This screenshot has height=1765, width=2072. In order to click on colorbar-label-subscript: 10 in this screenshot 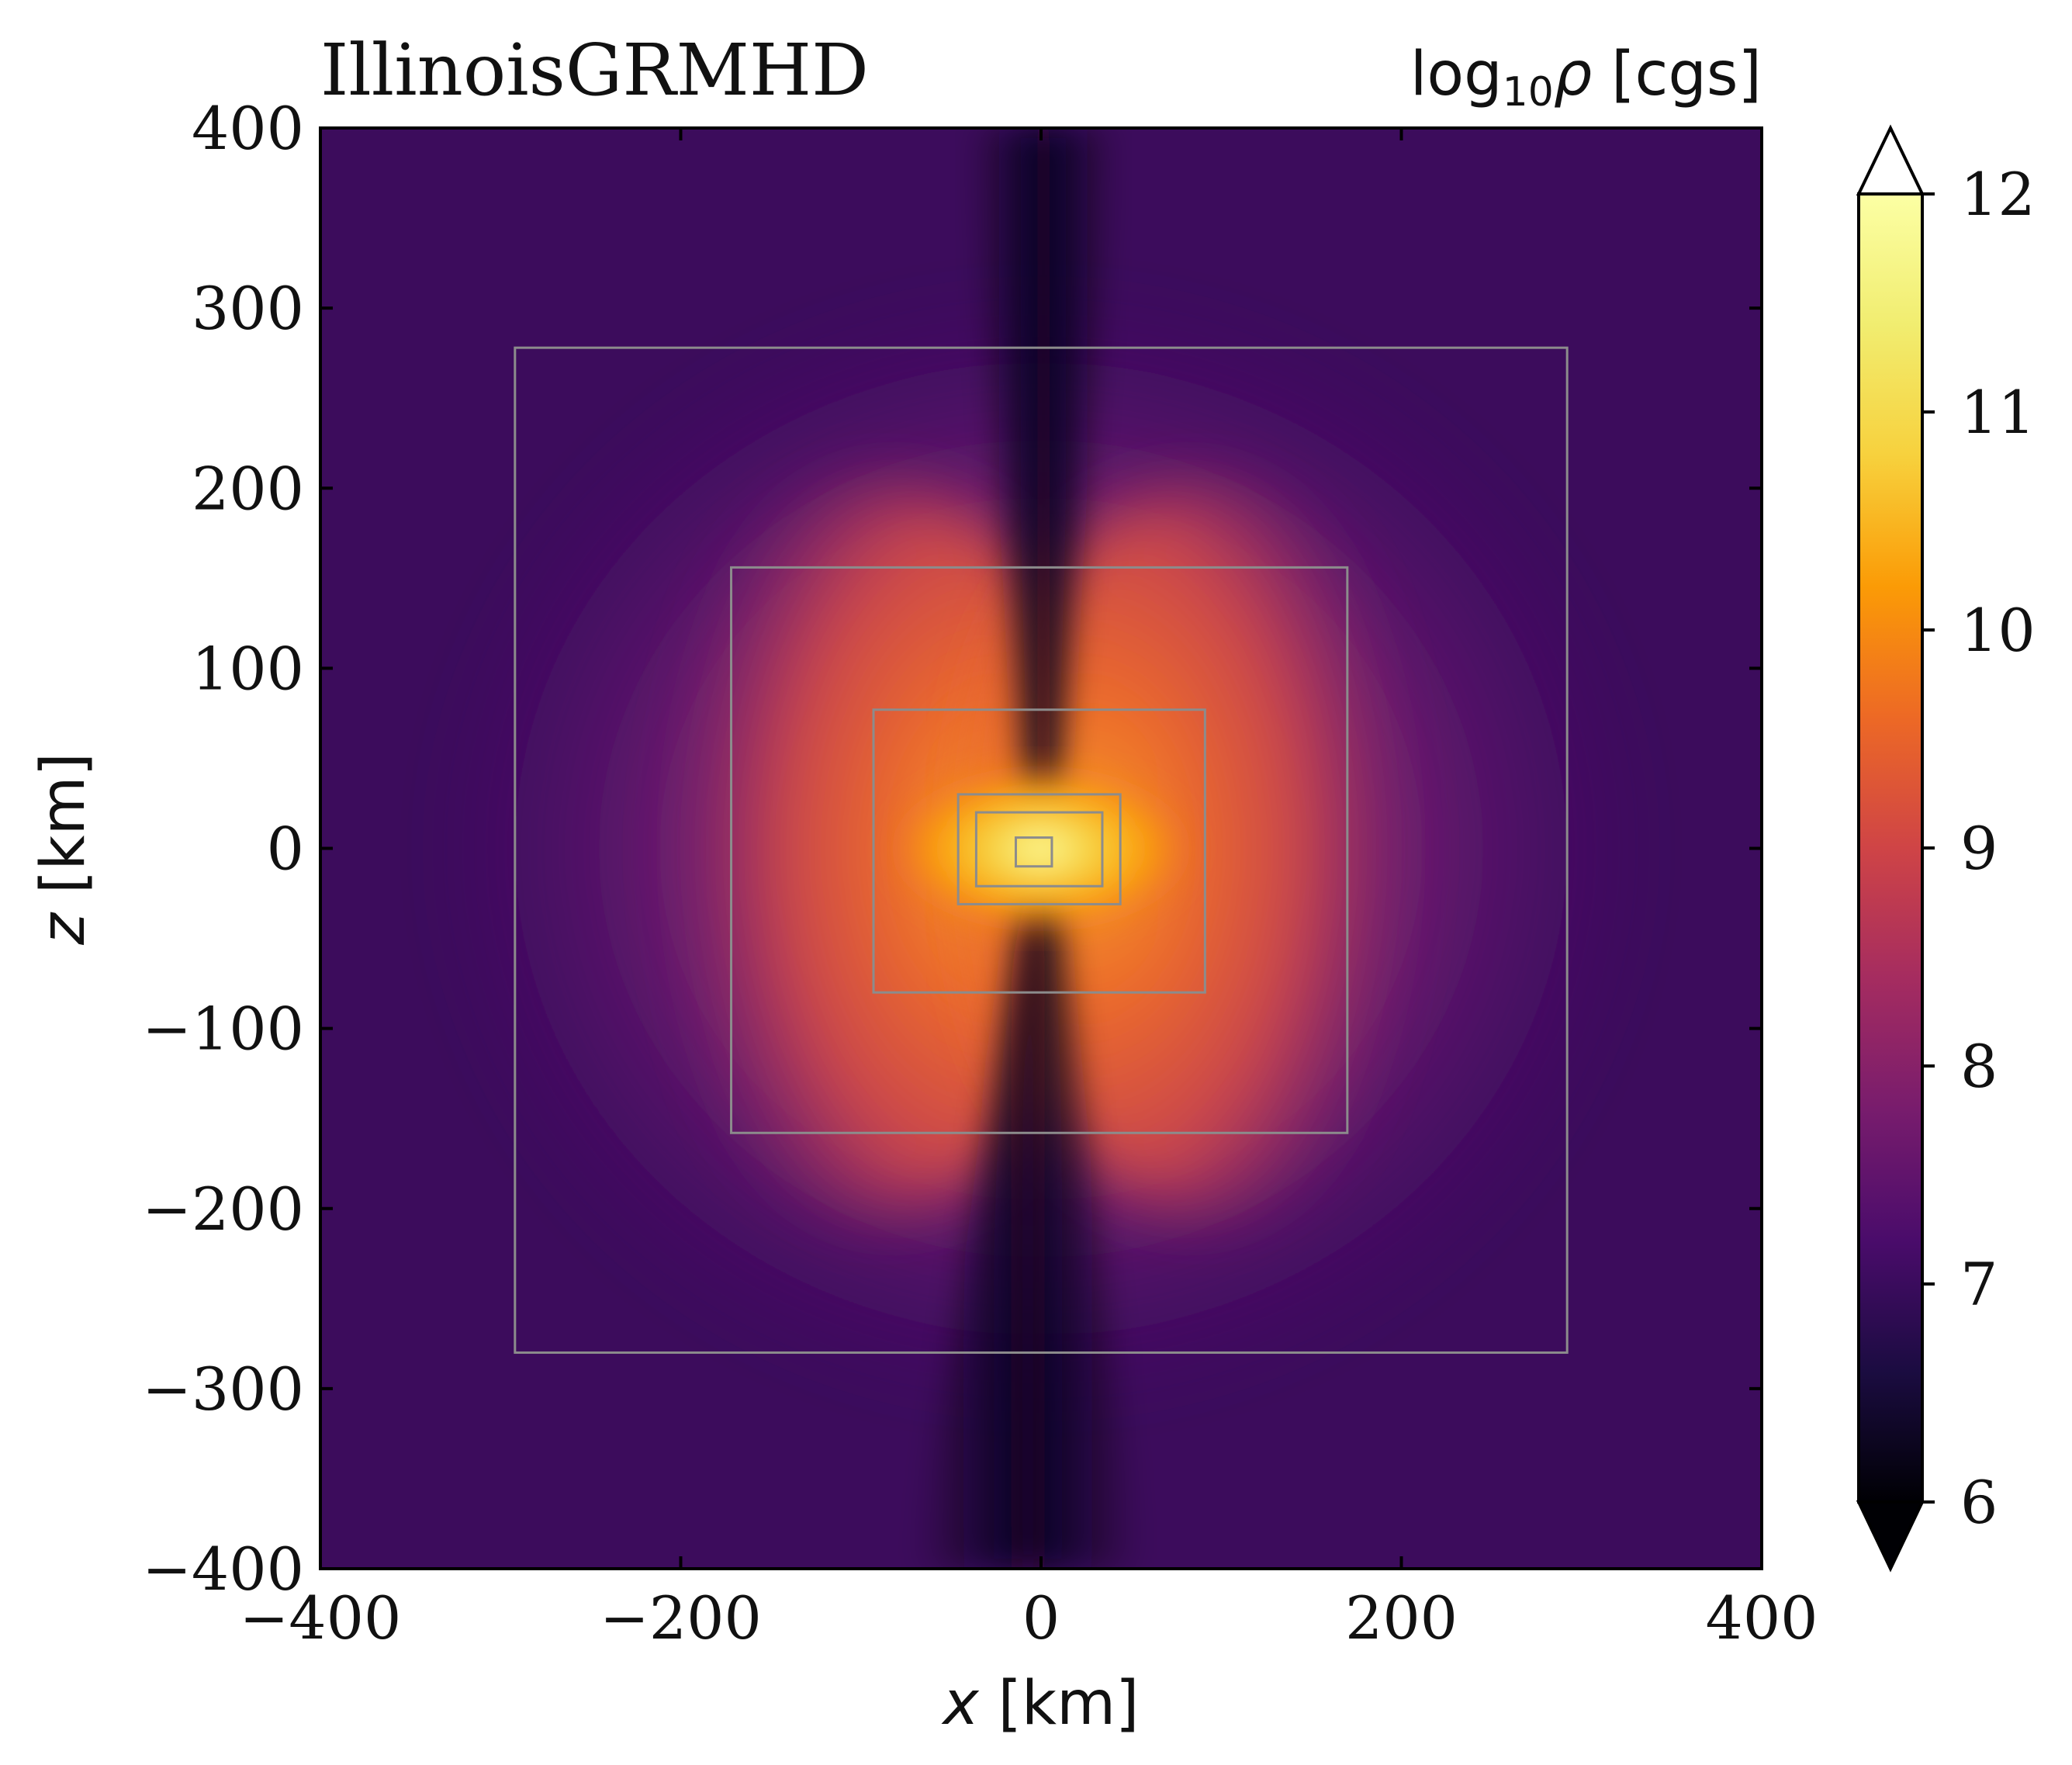, I will do `click(1528, 92)`.